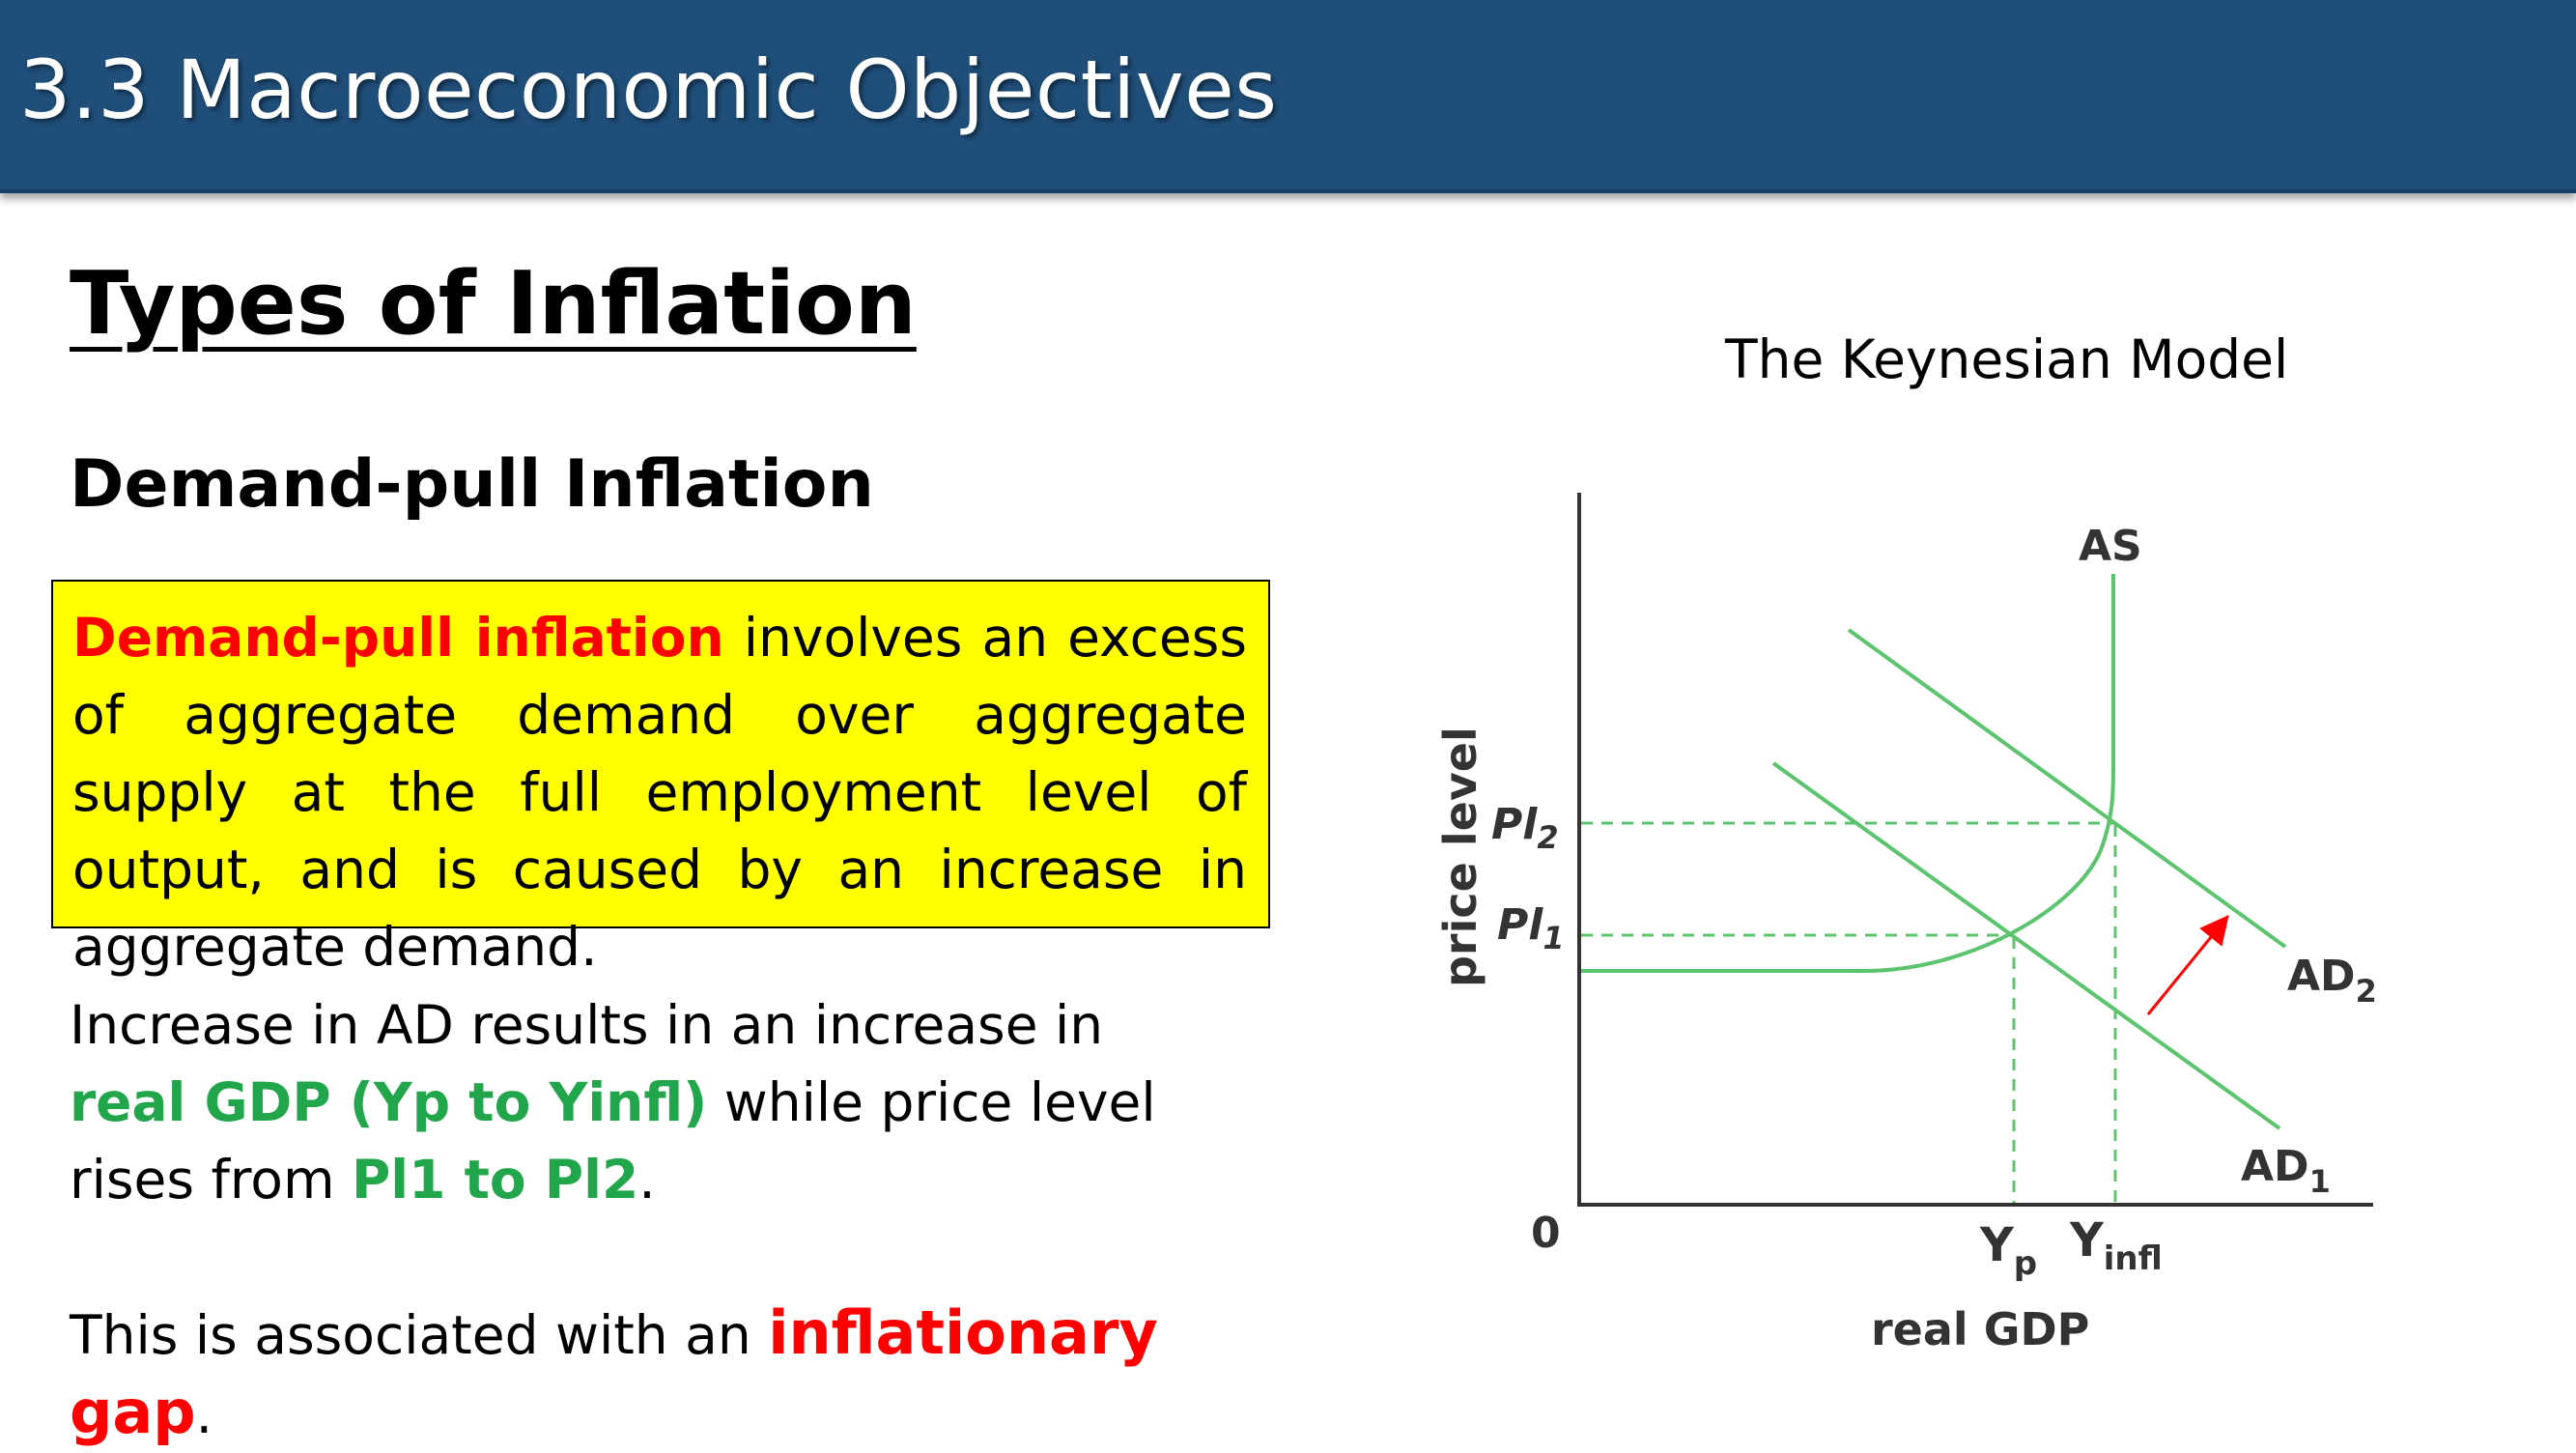 The width and height of the screenshot is (2576, 1453). What do you see at coordinates (2332, 981) in the screenshot?
I see `ad2-label: AD2` at bounding box center [2332, 981].